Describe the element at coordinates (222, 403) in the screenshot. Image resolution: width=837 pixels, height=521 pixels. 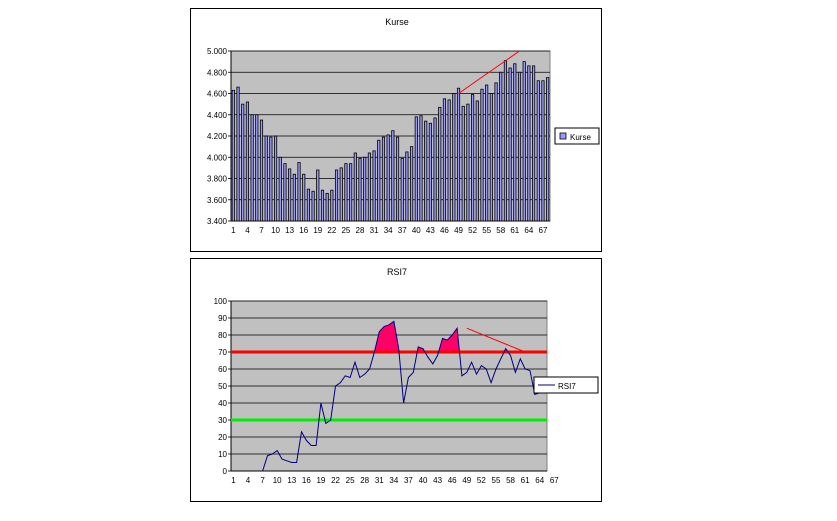
I see `y-tick-label: 40` at that location.